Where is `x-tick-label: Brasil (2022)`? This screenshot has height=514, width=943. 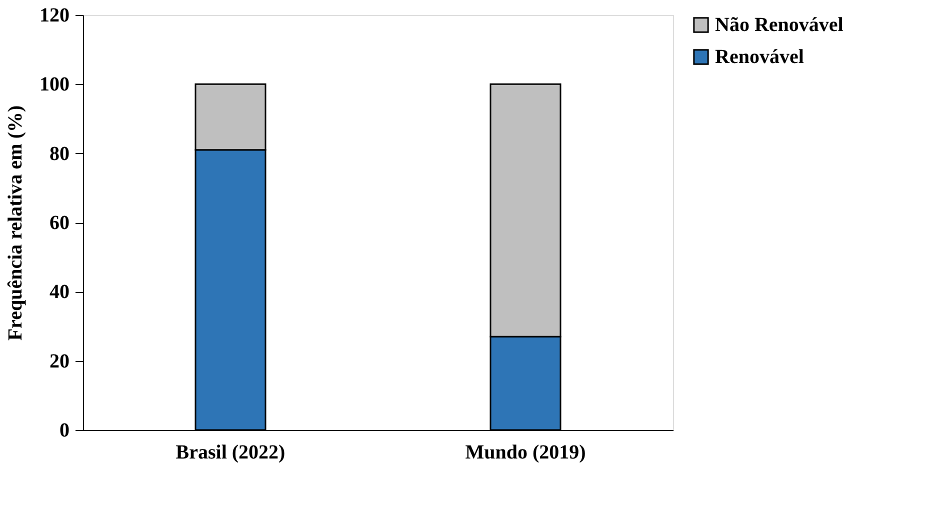 x-tick-label: Brasil (2022) is located at coordinates (231, 453).